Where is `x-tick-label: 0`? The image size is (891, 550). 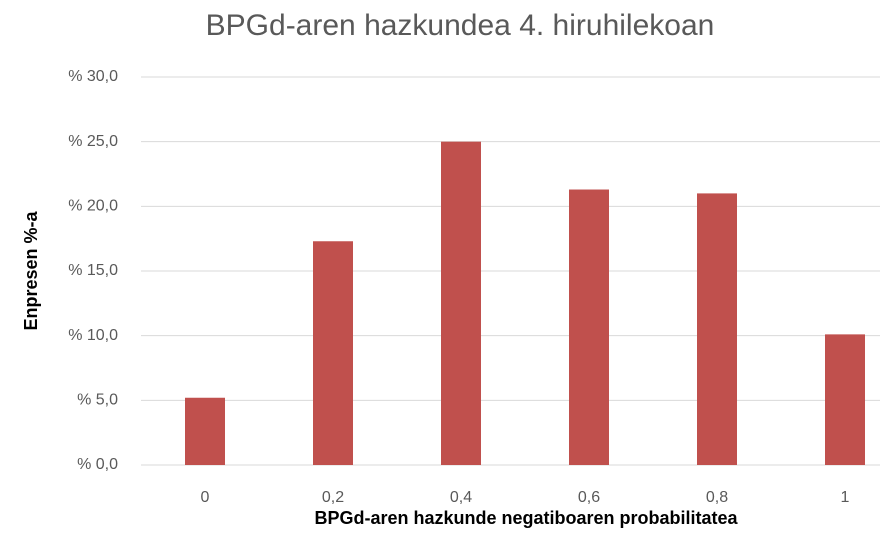
x-tick-label: 0 is located at coordinates (205, 497).